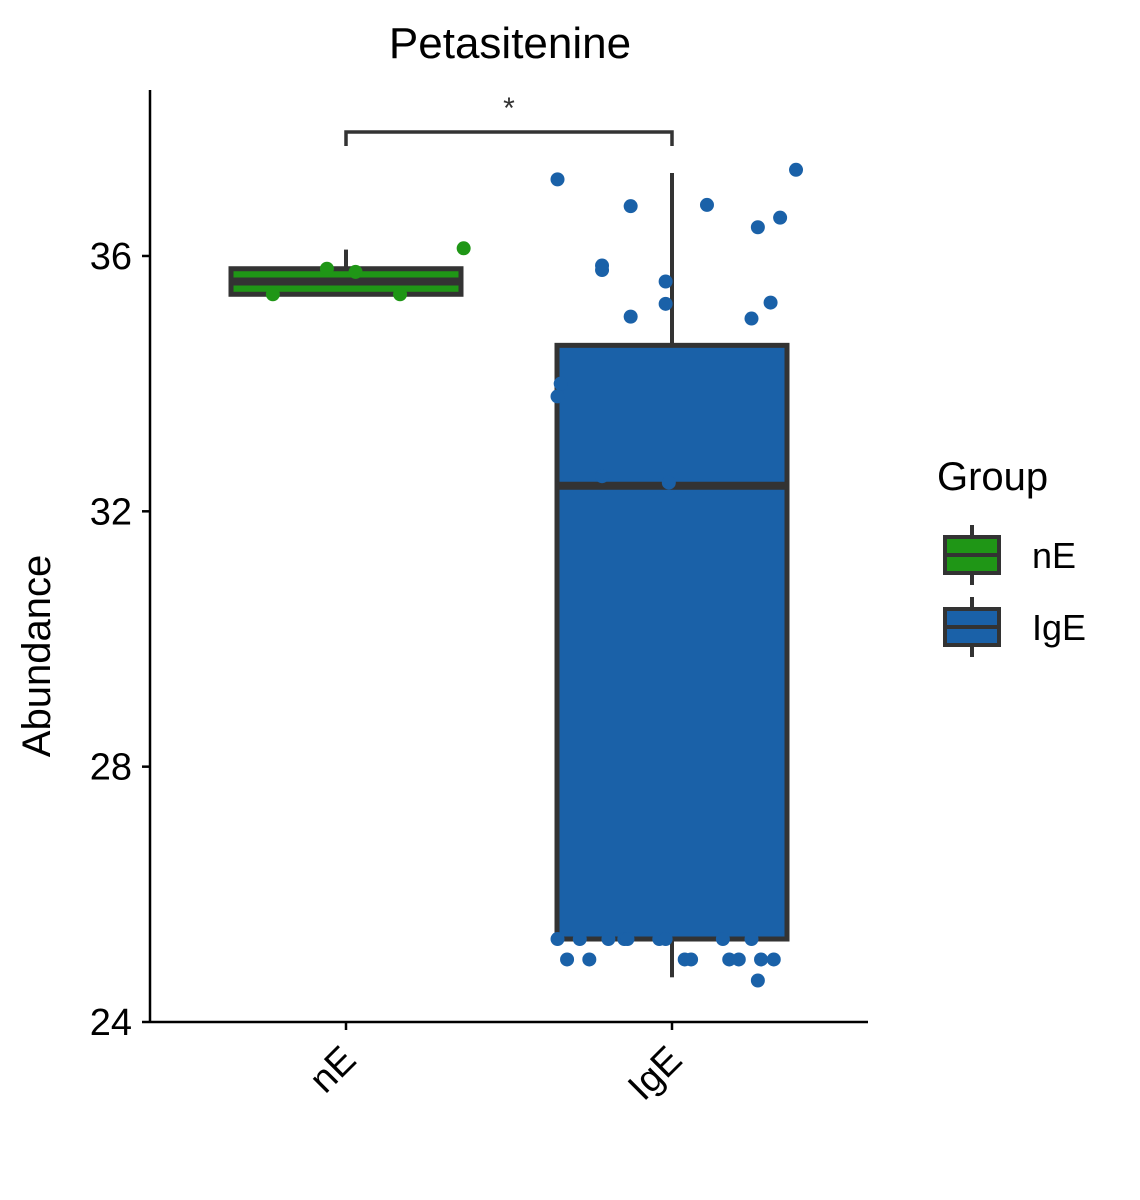 The width and height of the screenshot is (1140, 1200). I want to click on legend-title: Group, so click(992, 477).